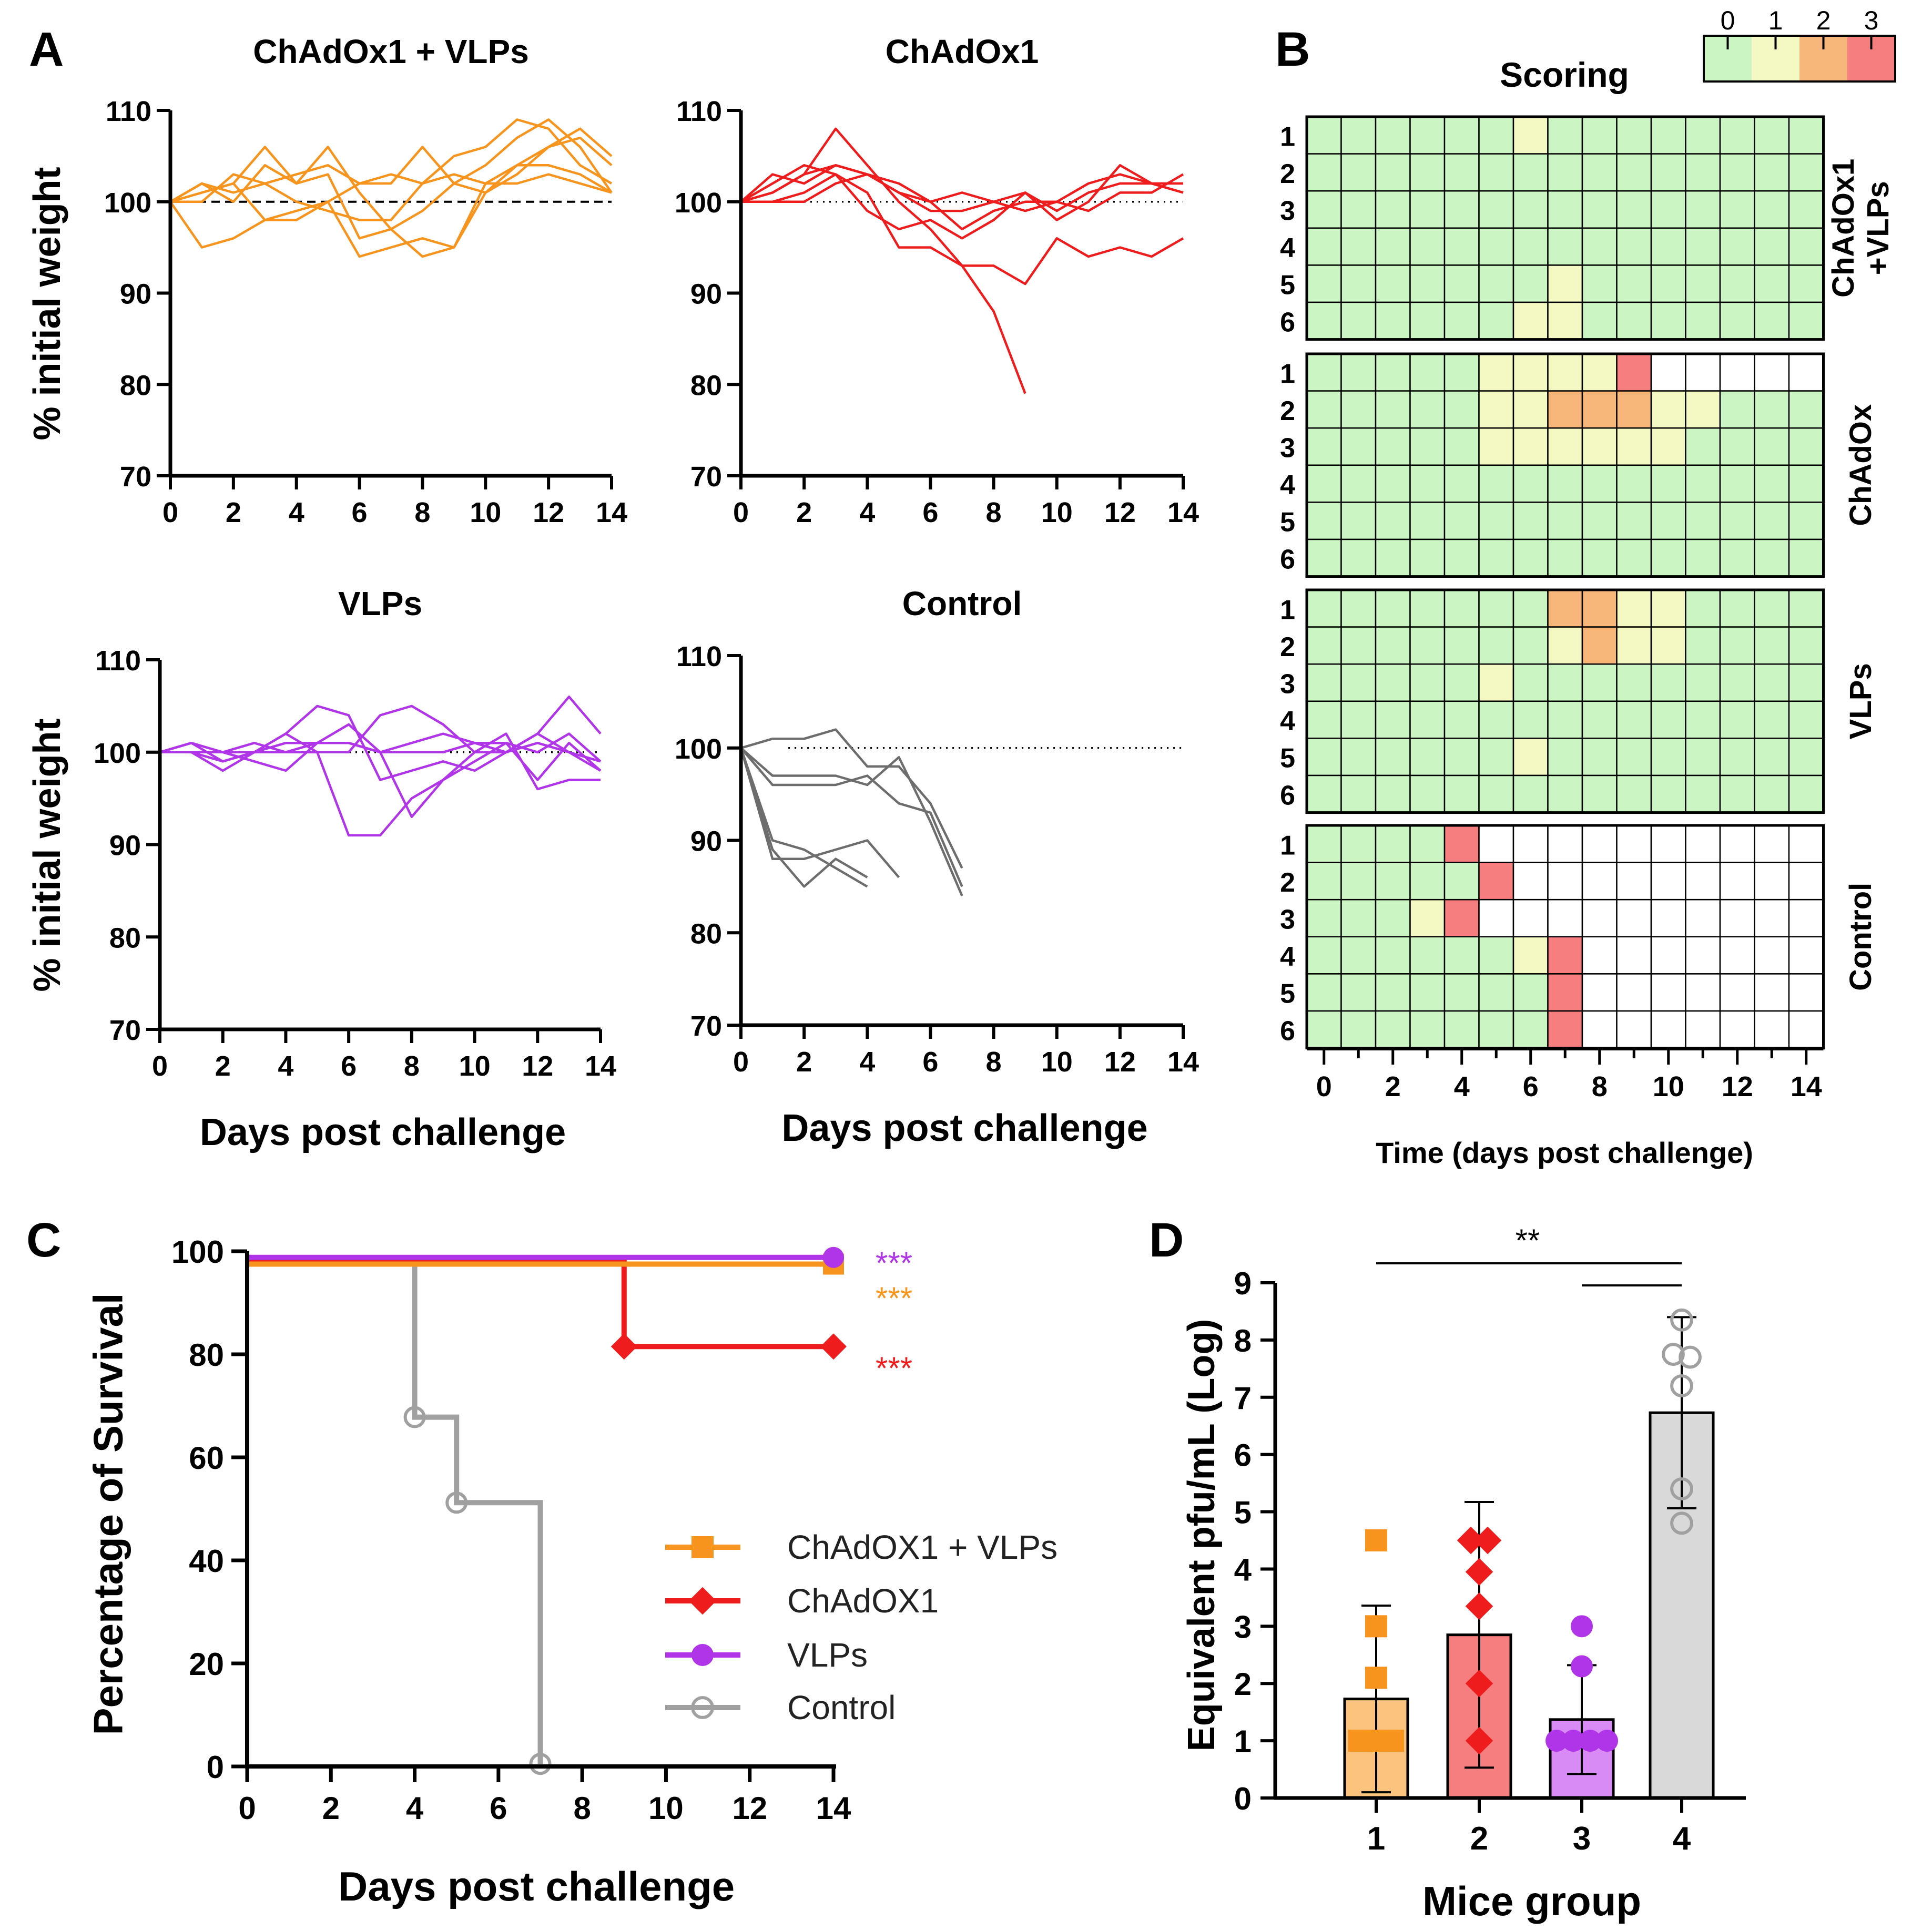 Image resolution: width=1932 pixels, height=1931 pixels. Describe the element at coordinates (702, 1601) in the screenshot. I see `legend-marker` at that location.